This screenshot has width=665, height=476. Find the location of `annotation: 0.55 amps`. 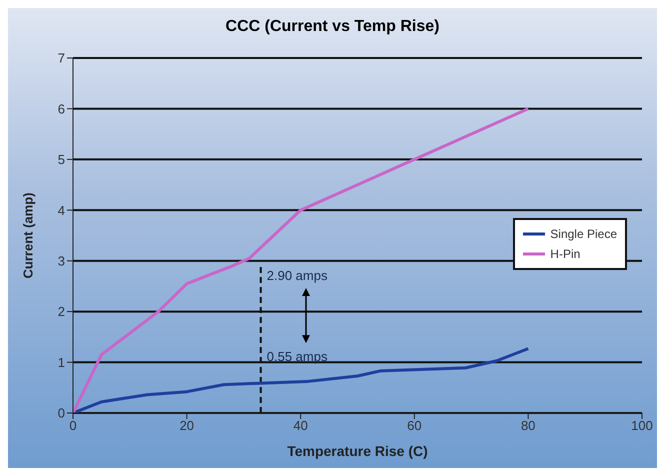

annotation: 0.55 amps is located at coordinates (297, 356).